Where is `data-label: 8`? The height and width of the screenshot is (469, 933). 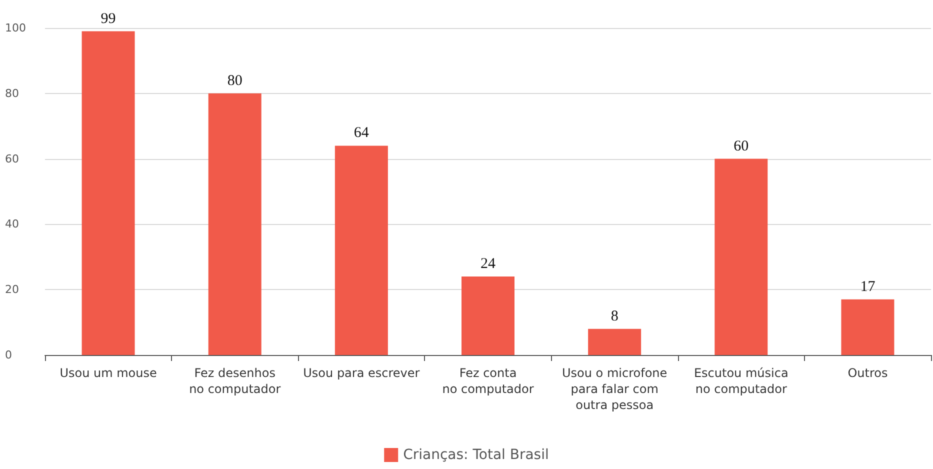
data-label: 8 is located at coordinates (614, 316).